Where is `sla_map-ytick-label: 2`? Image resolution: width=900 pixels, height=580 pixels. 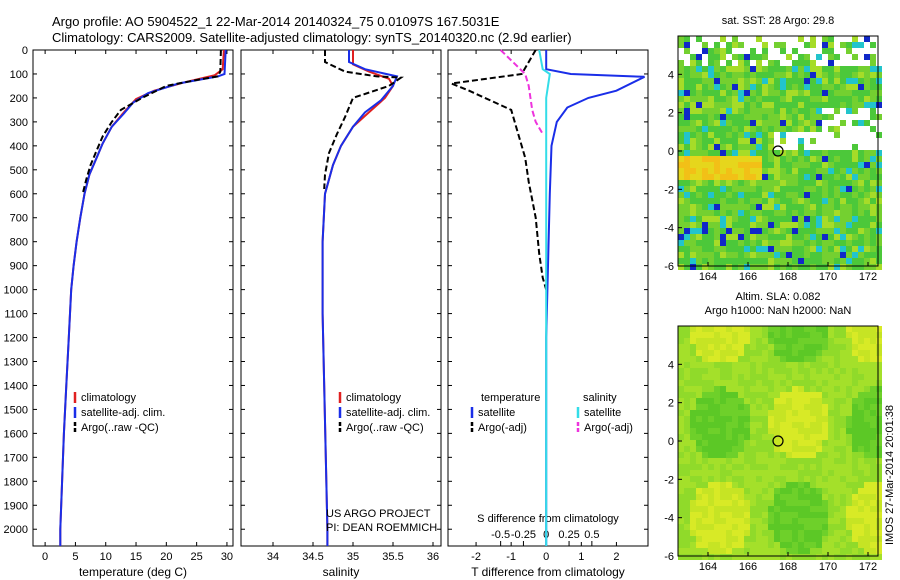 sla_map-ytick-label: 2 is located at coordinates (671, 404).